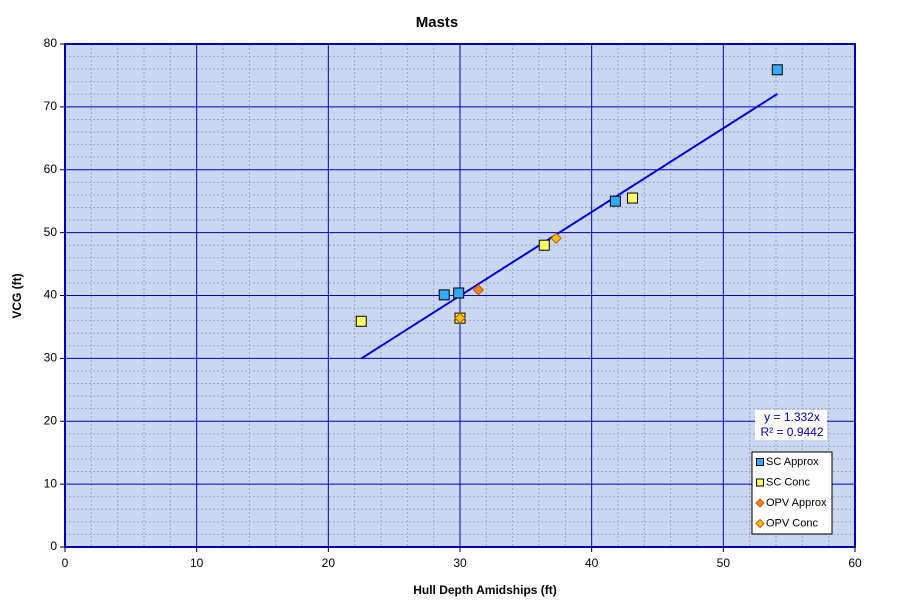 This screenshot has height=614, width=899. I want to click on y-tick-label: 40, so click(51, 295).